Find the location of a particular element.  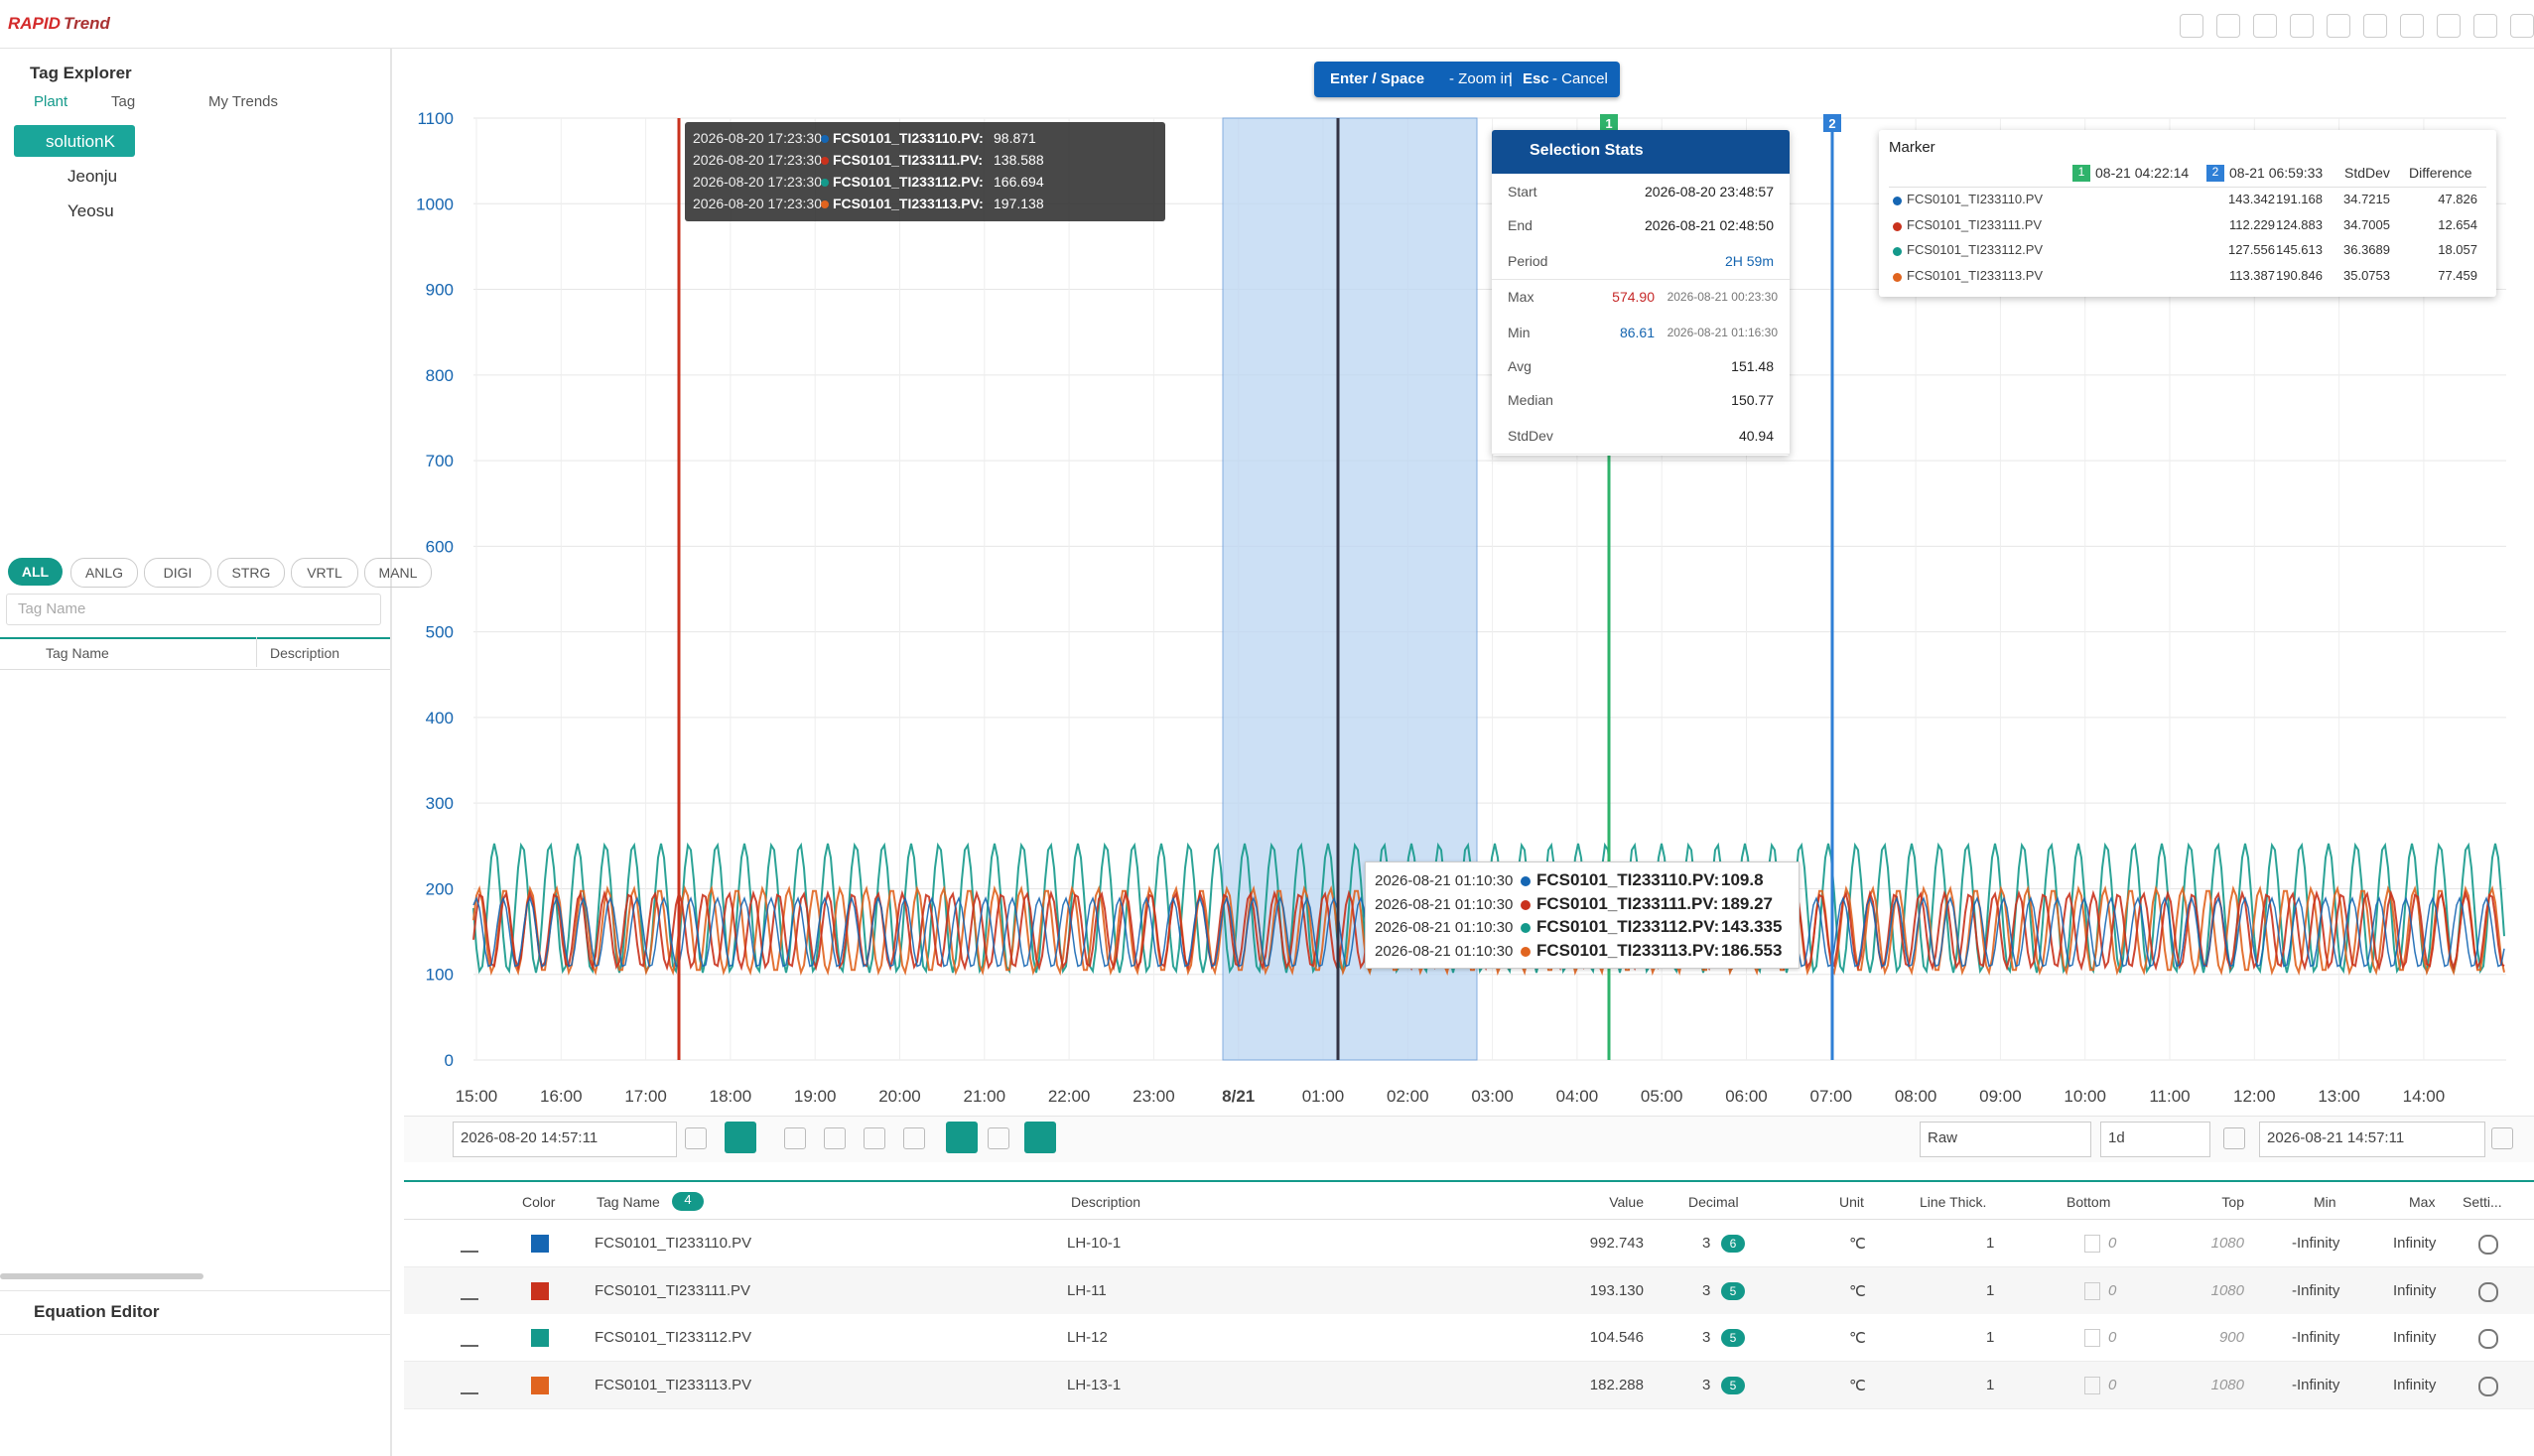

table-cell: 0 is located at coordinates (2112, 1243).